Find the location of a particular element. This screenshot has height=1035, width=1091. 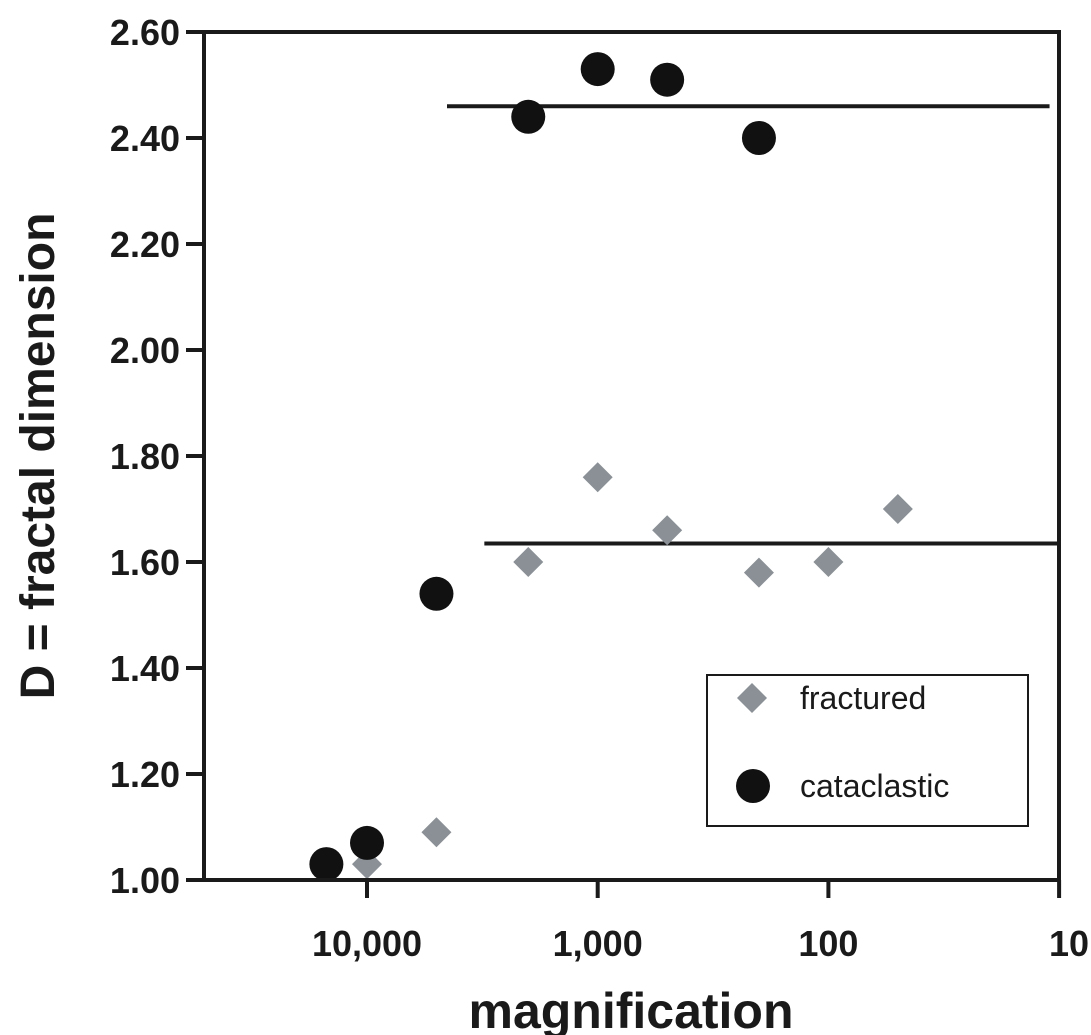

y-tick-label: 2.60 is located at coordinates (145, 32).